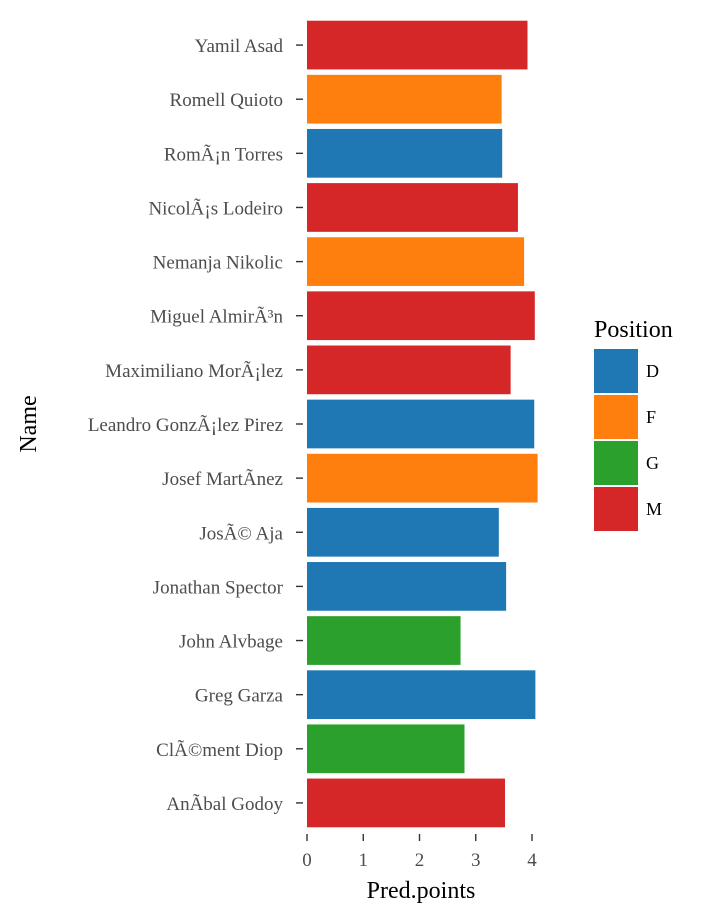 Image resolution: width=720 pixels, height=921 pixels. I want to click on y-tick-label: RomÃ¡n Torres, so click(223, 154).